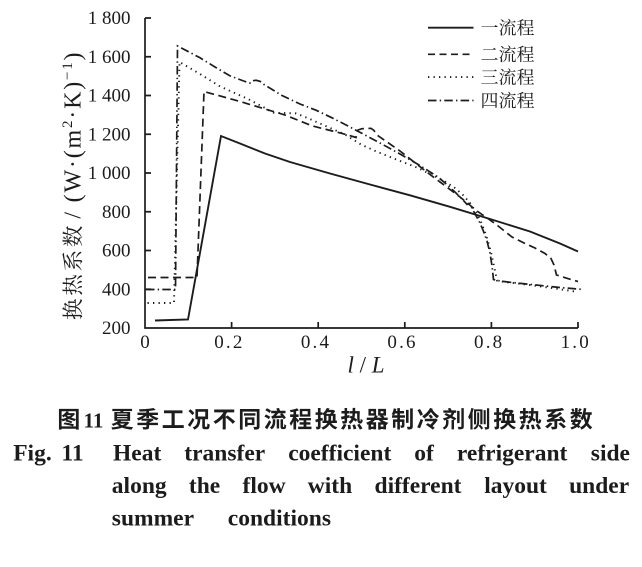 This screenshot has height=567, width=642. Describe the element at coordinates (365, 365) in the screenshot. I see `svg-text: l / L` at that location.